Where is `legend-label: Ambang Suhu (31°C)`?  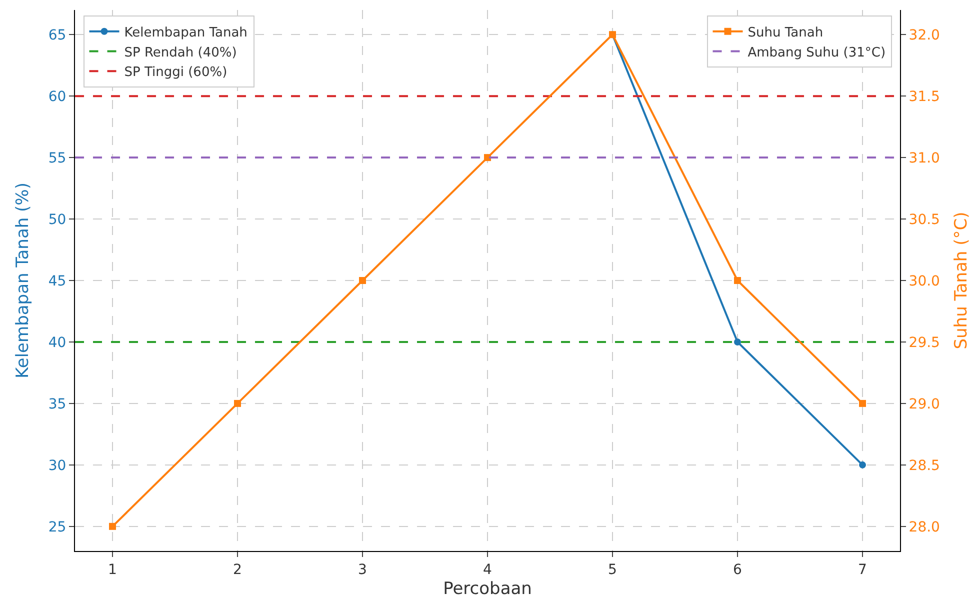 legend-label: Ambang Suhu (31°C) is located at coordinates (817, 52).